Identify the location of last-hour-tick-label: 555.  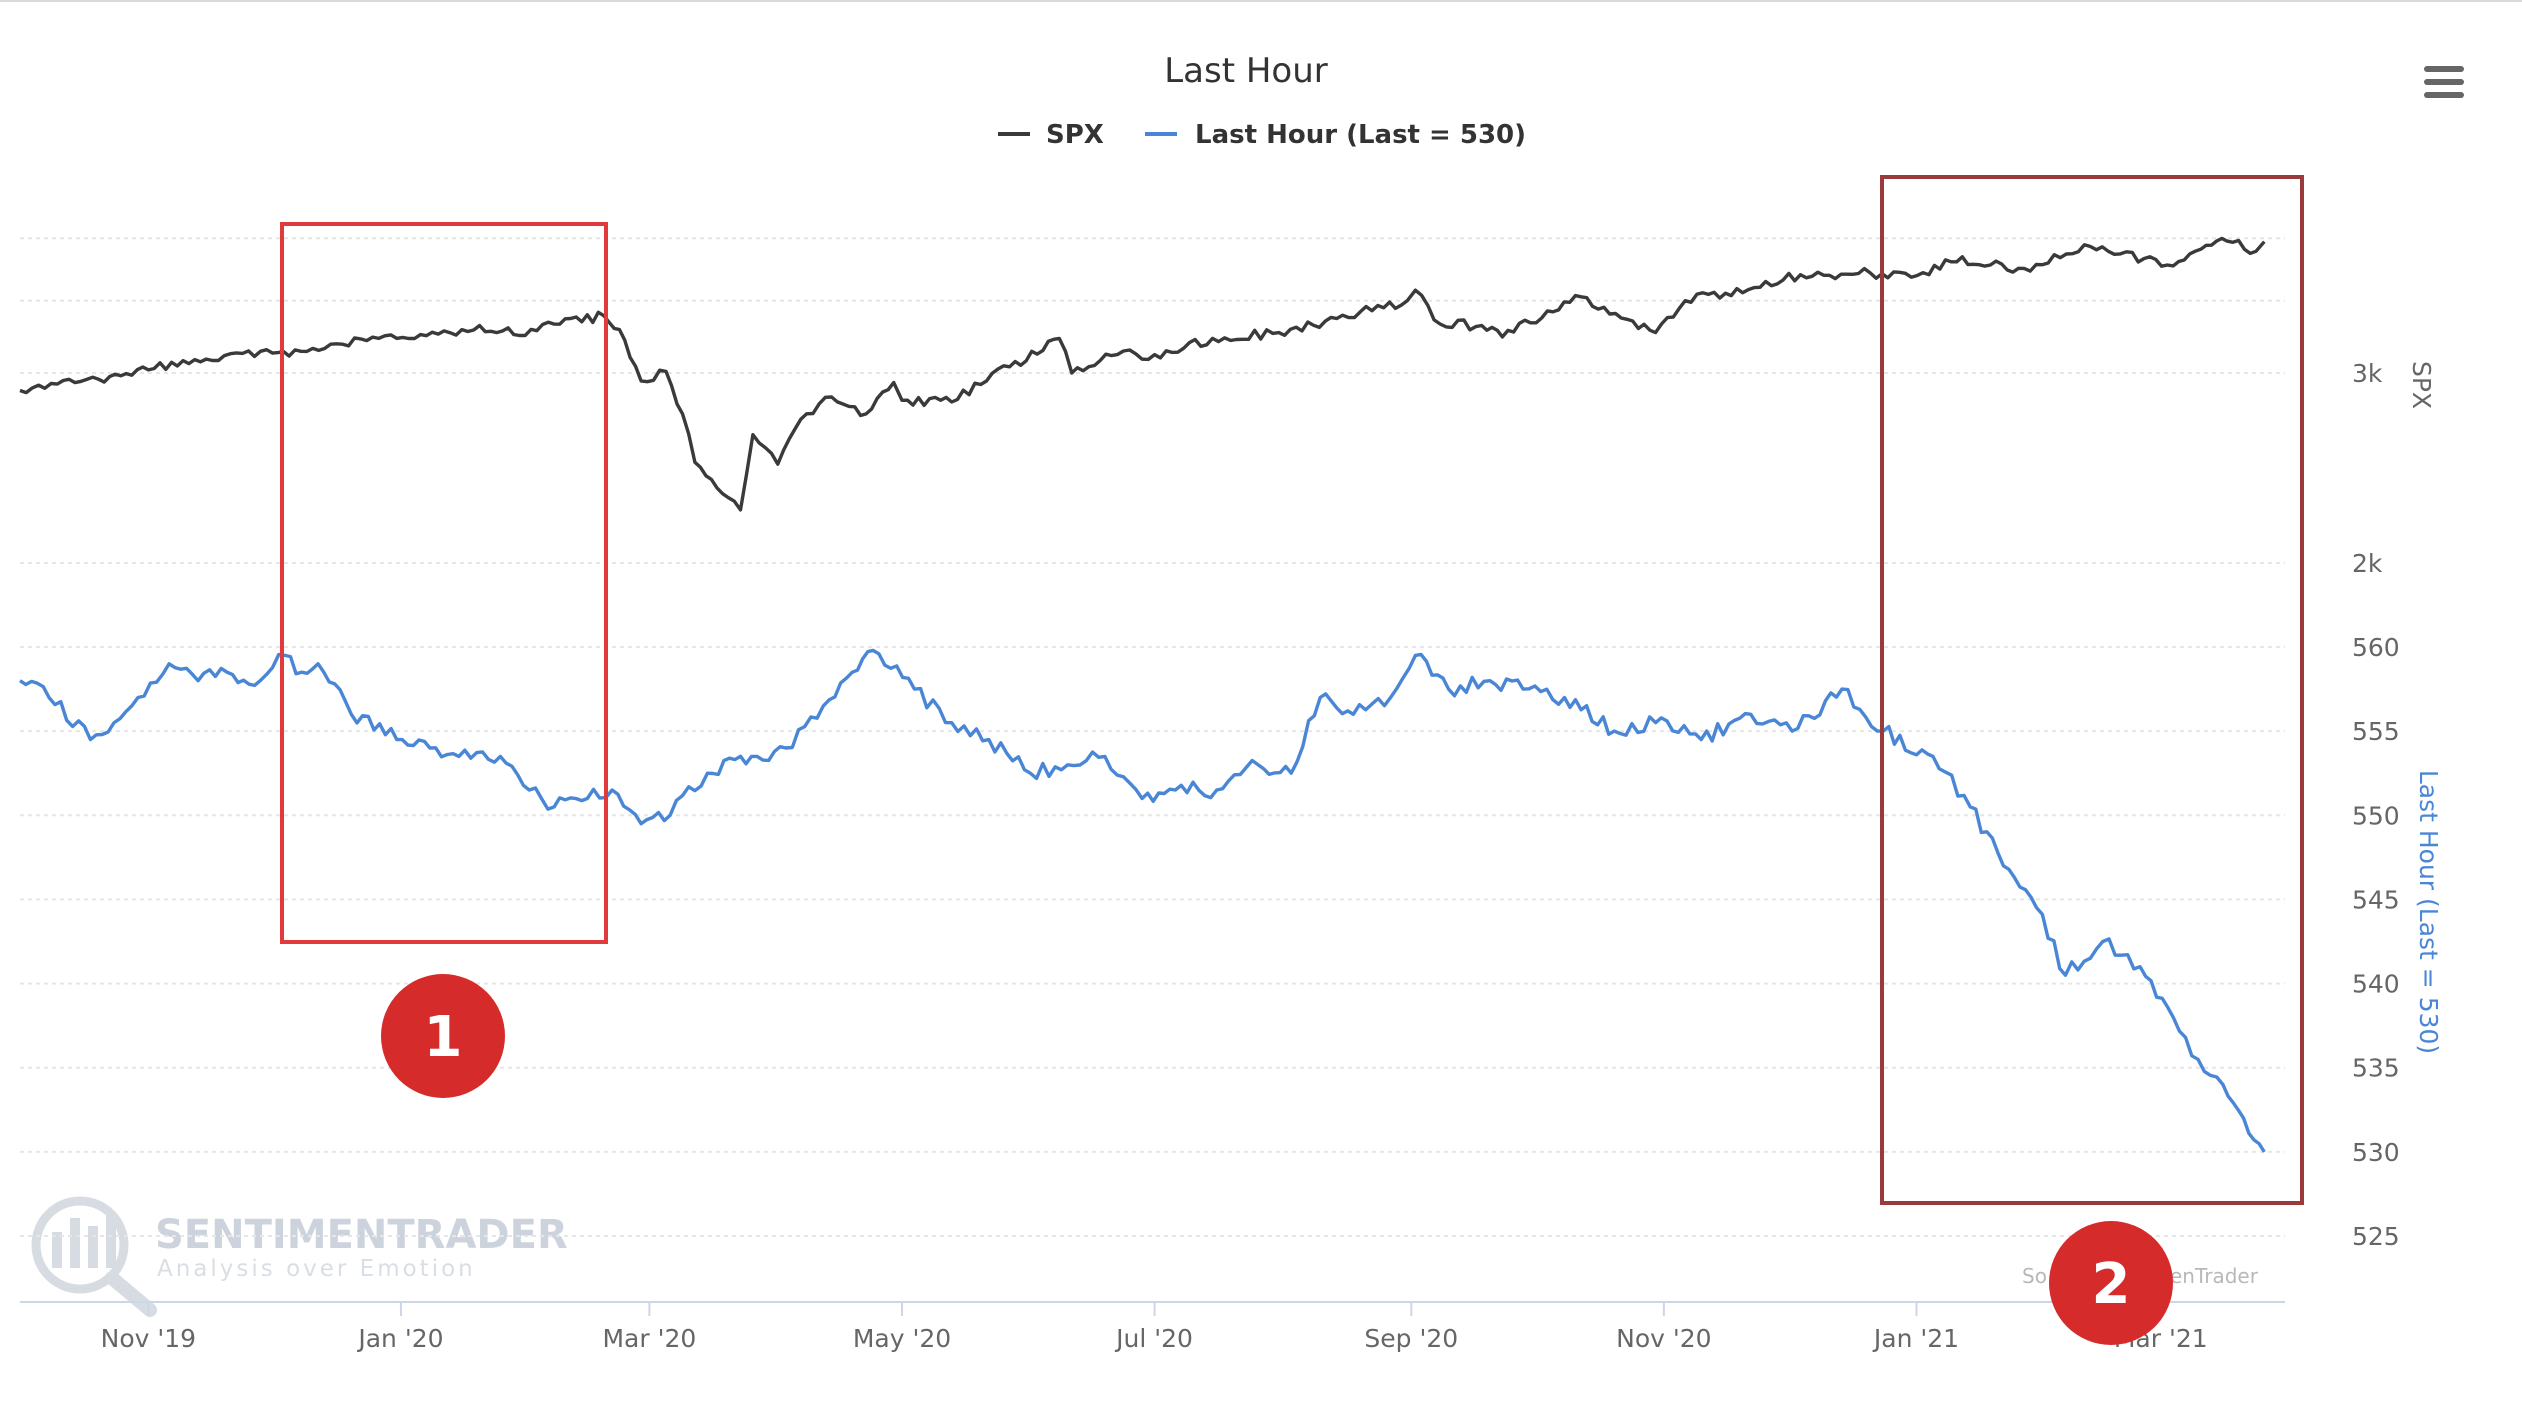
(2376, 731).